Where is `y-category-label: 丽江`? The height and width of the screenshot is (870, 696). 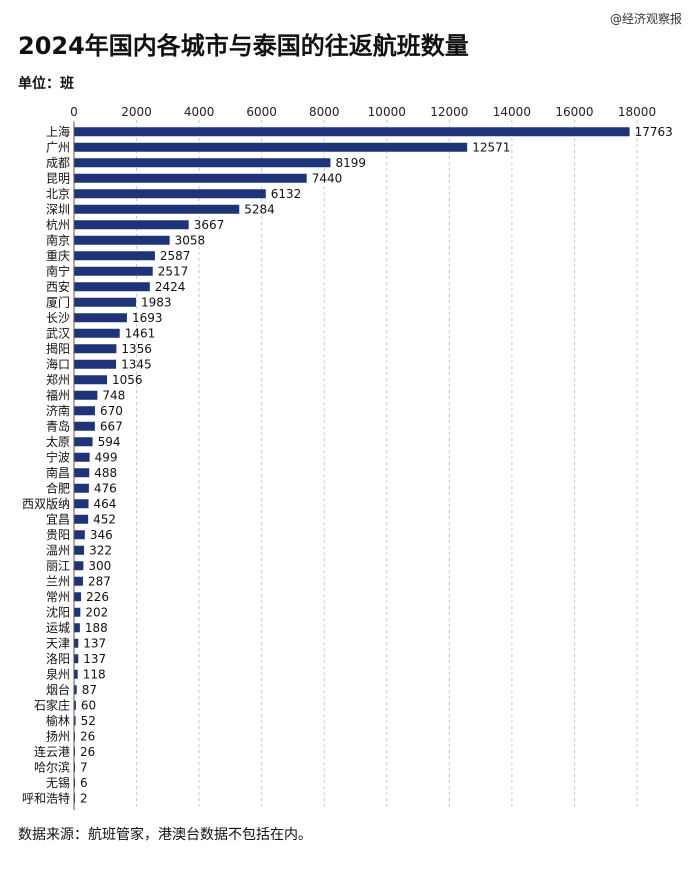 y-category-label: 丽江 is located at coordinates (58, 566).